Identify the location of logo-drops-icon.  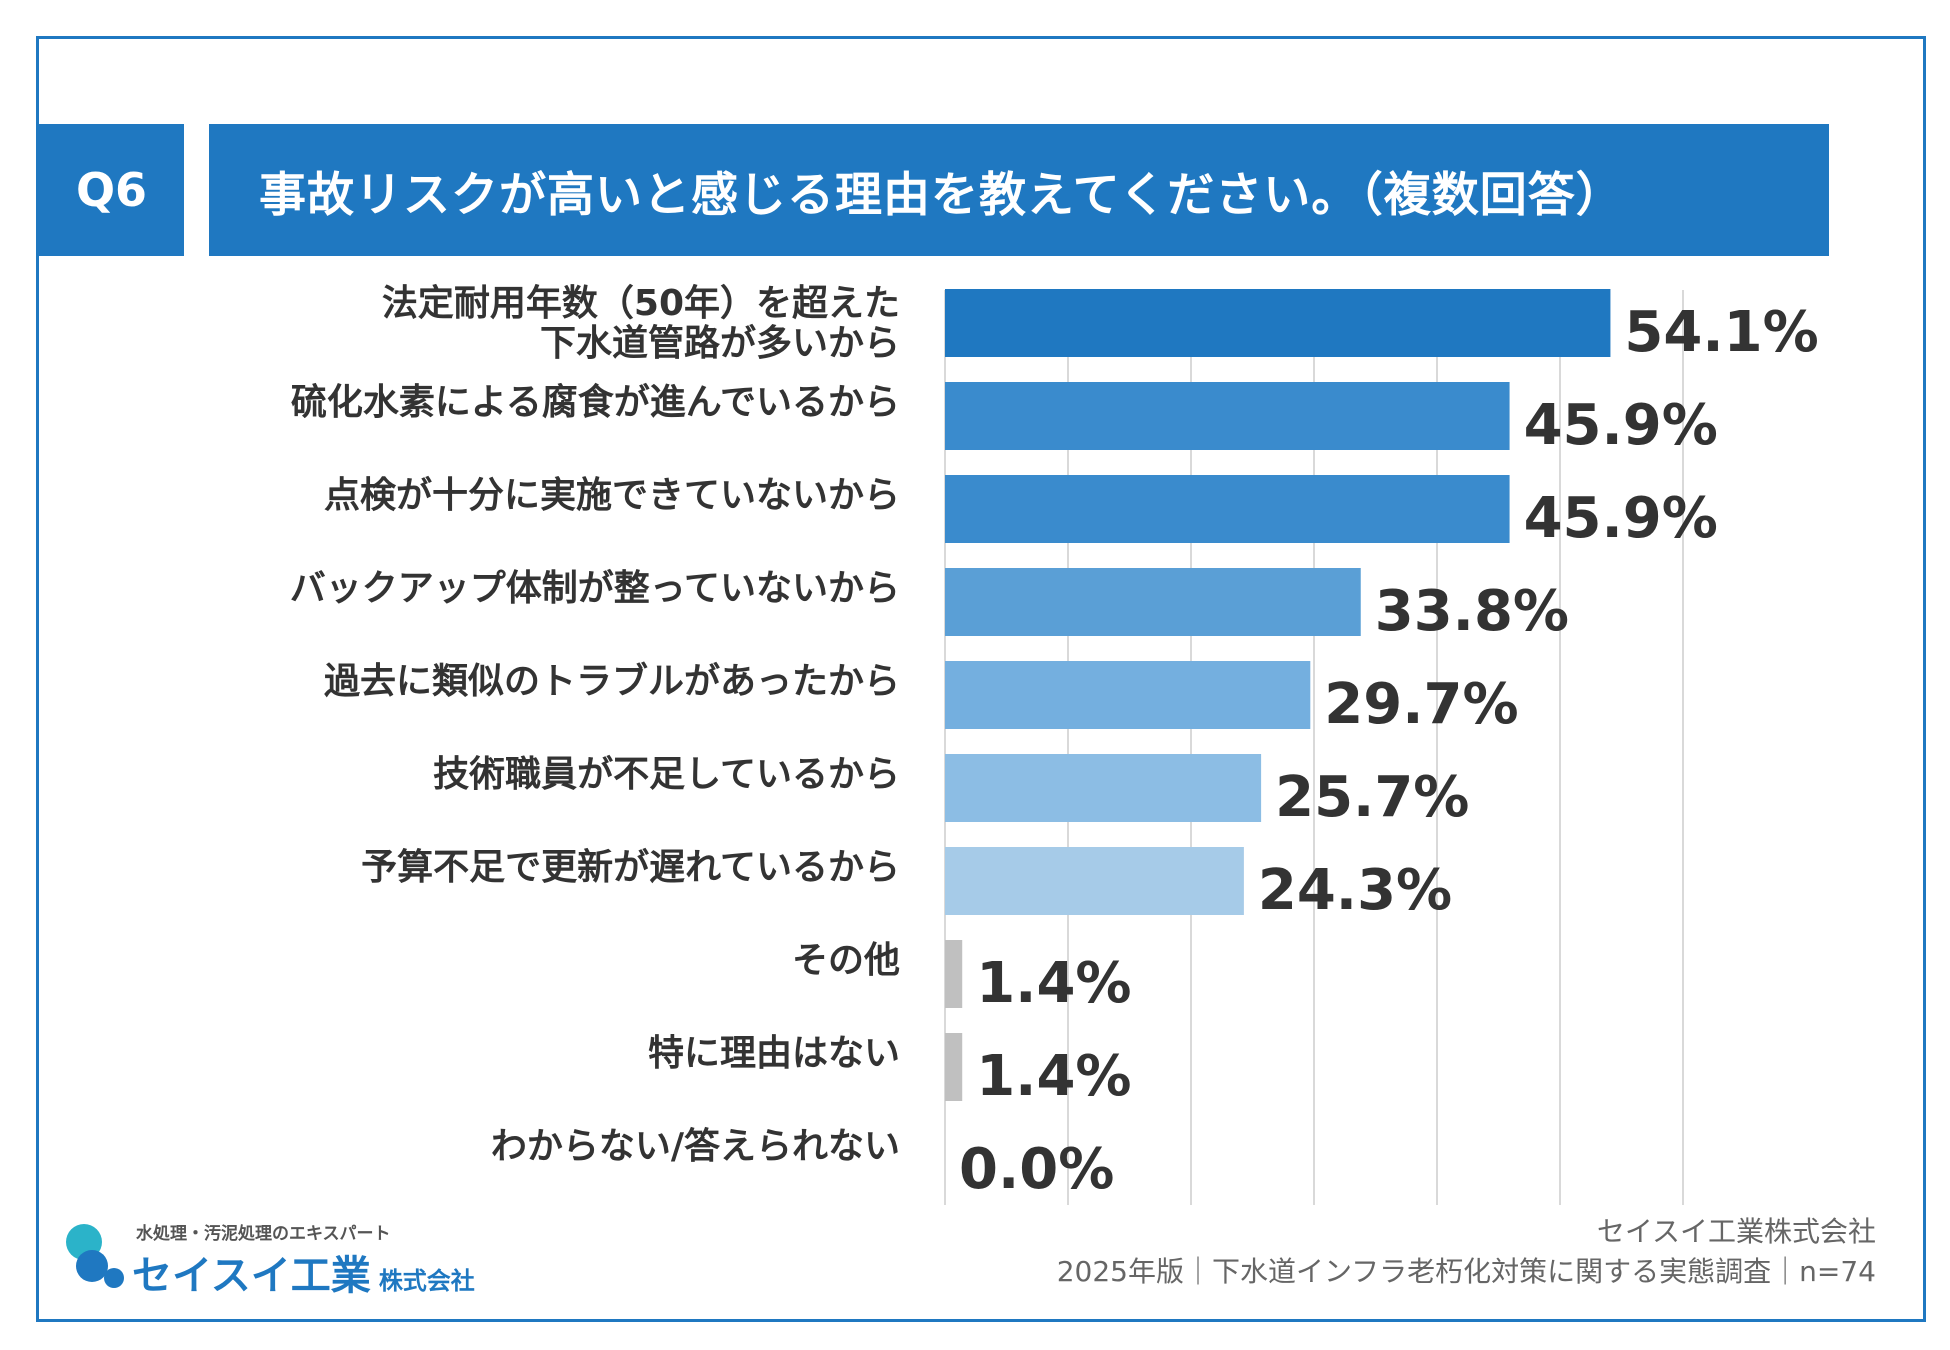
(95, 1256).